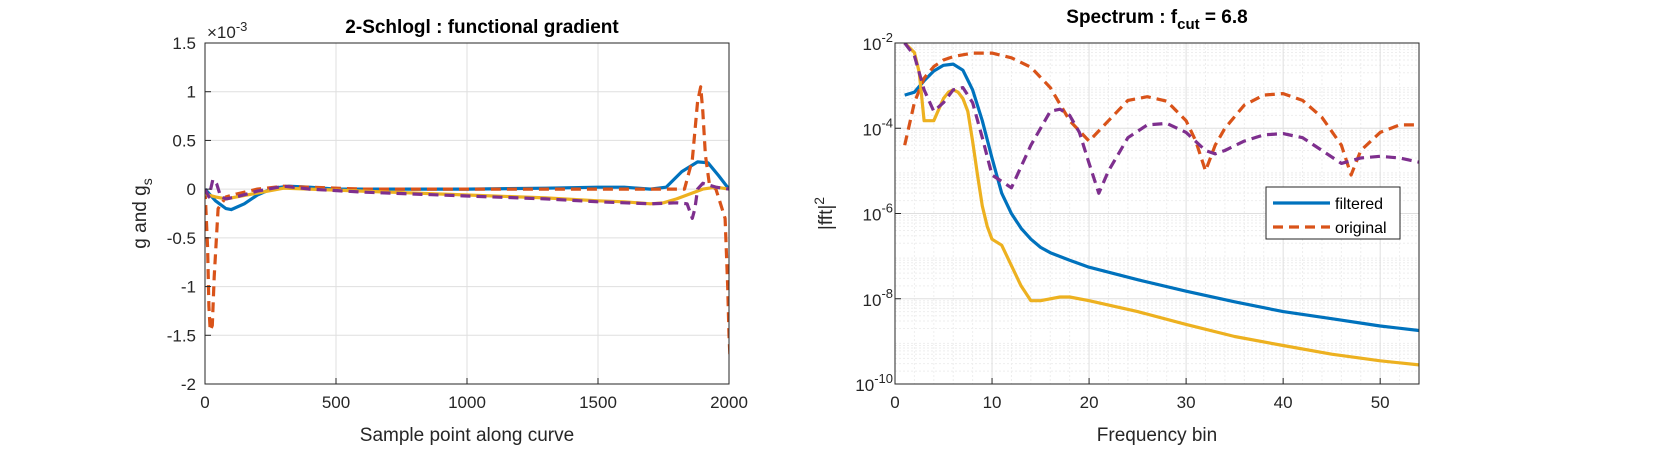  I want to click on y-tick-label: 1.5, so click(184, 43).